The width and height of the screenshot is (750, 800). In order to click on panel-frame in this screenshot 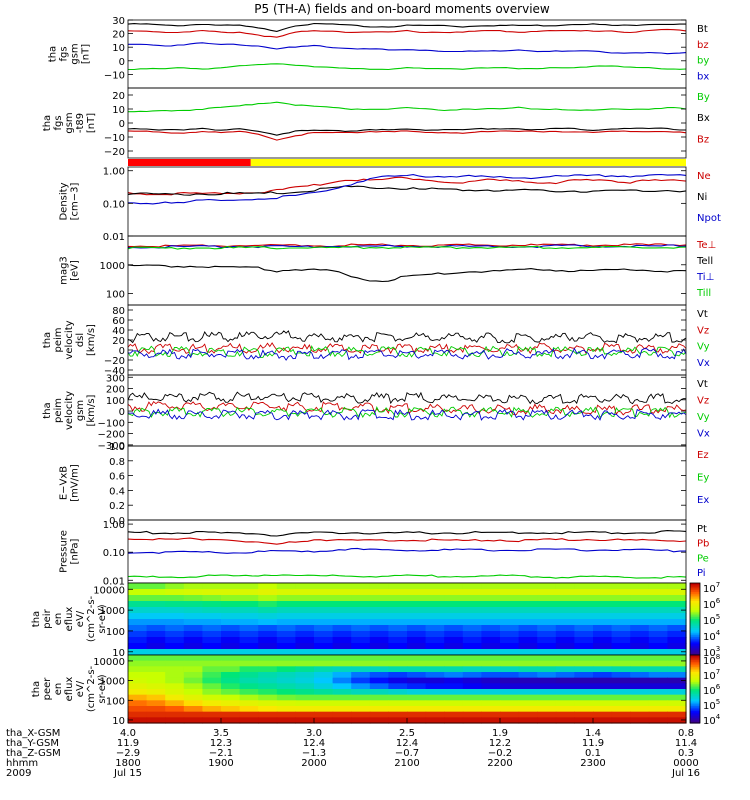, I will do `click(407, 201)`.